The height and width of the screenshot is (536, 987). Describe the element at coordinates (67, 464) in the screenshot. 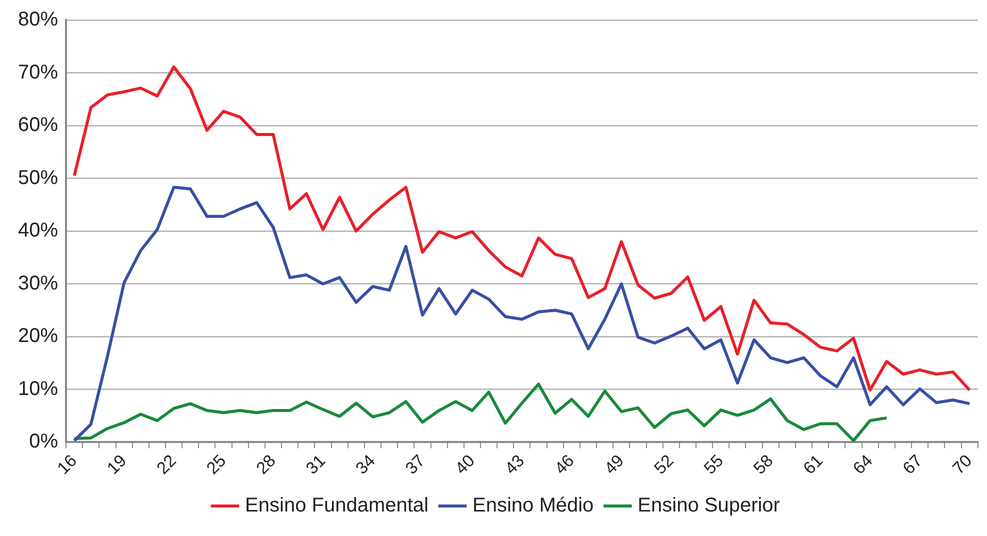

I see `x-tick-label: 16` at that location.